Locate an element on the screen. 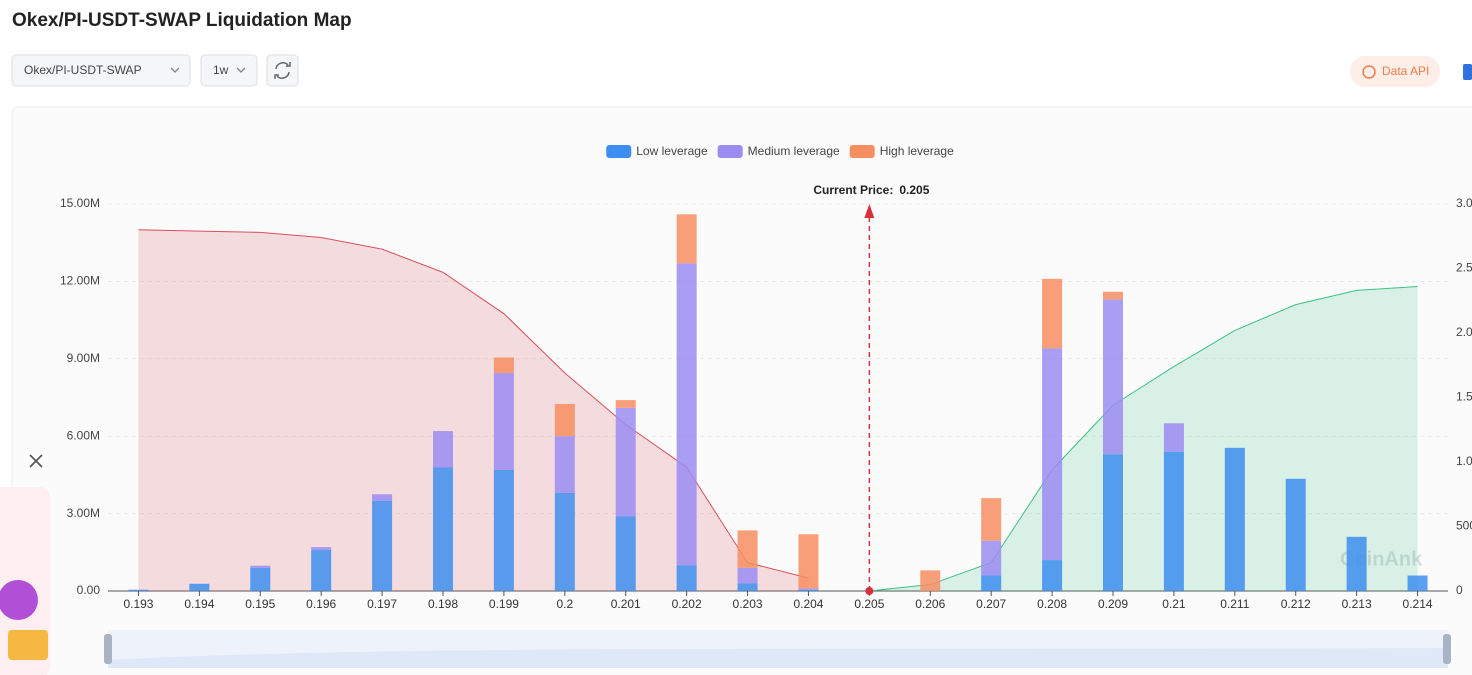 The image size is (1472, 675). symbol-select is located at coordinates (101, 70).